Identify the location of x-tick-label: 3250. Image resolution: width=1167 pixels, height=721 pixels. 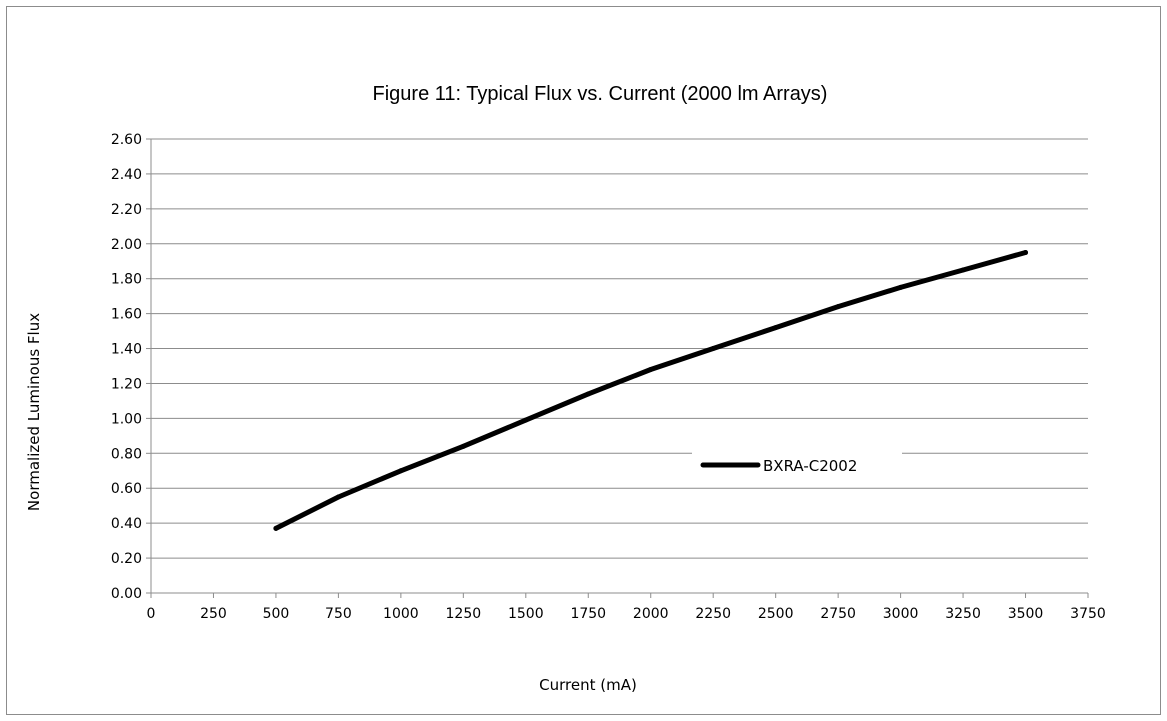
(963, 614).